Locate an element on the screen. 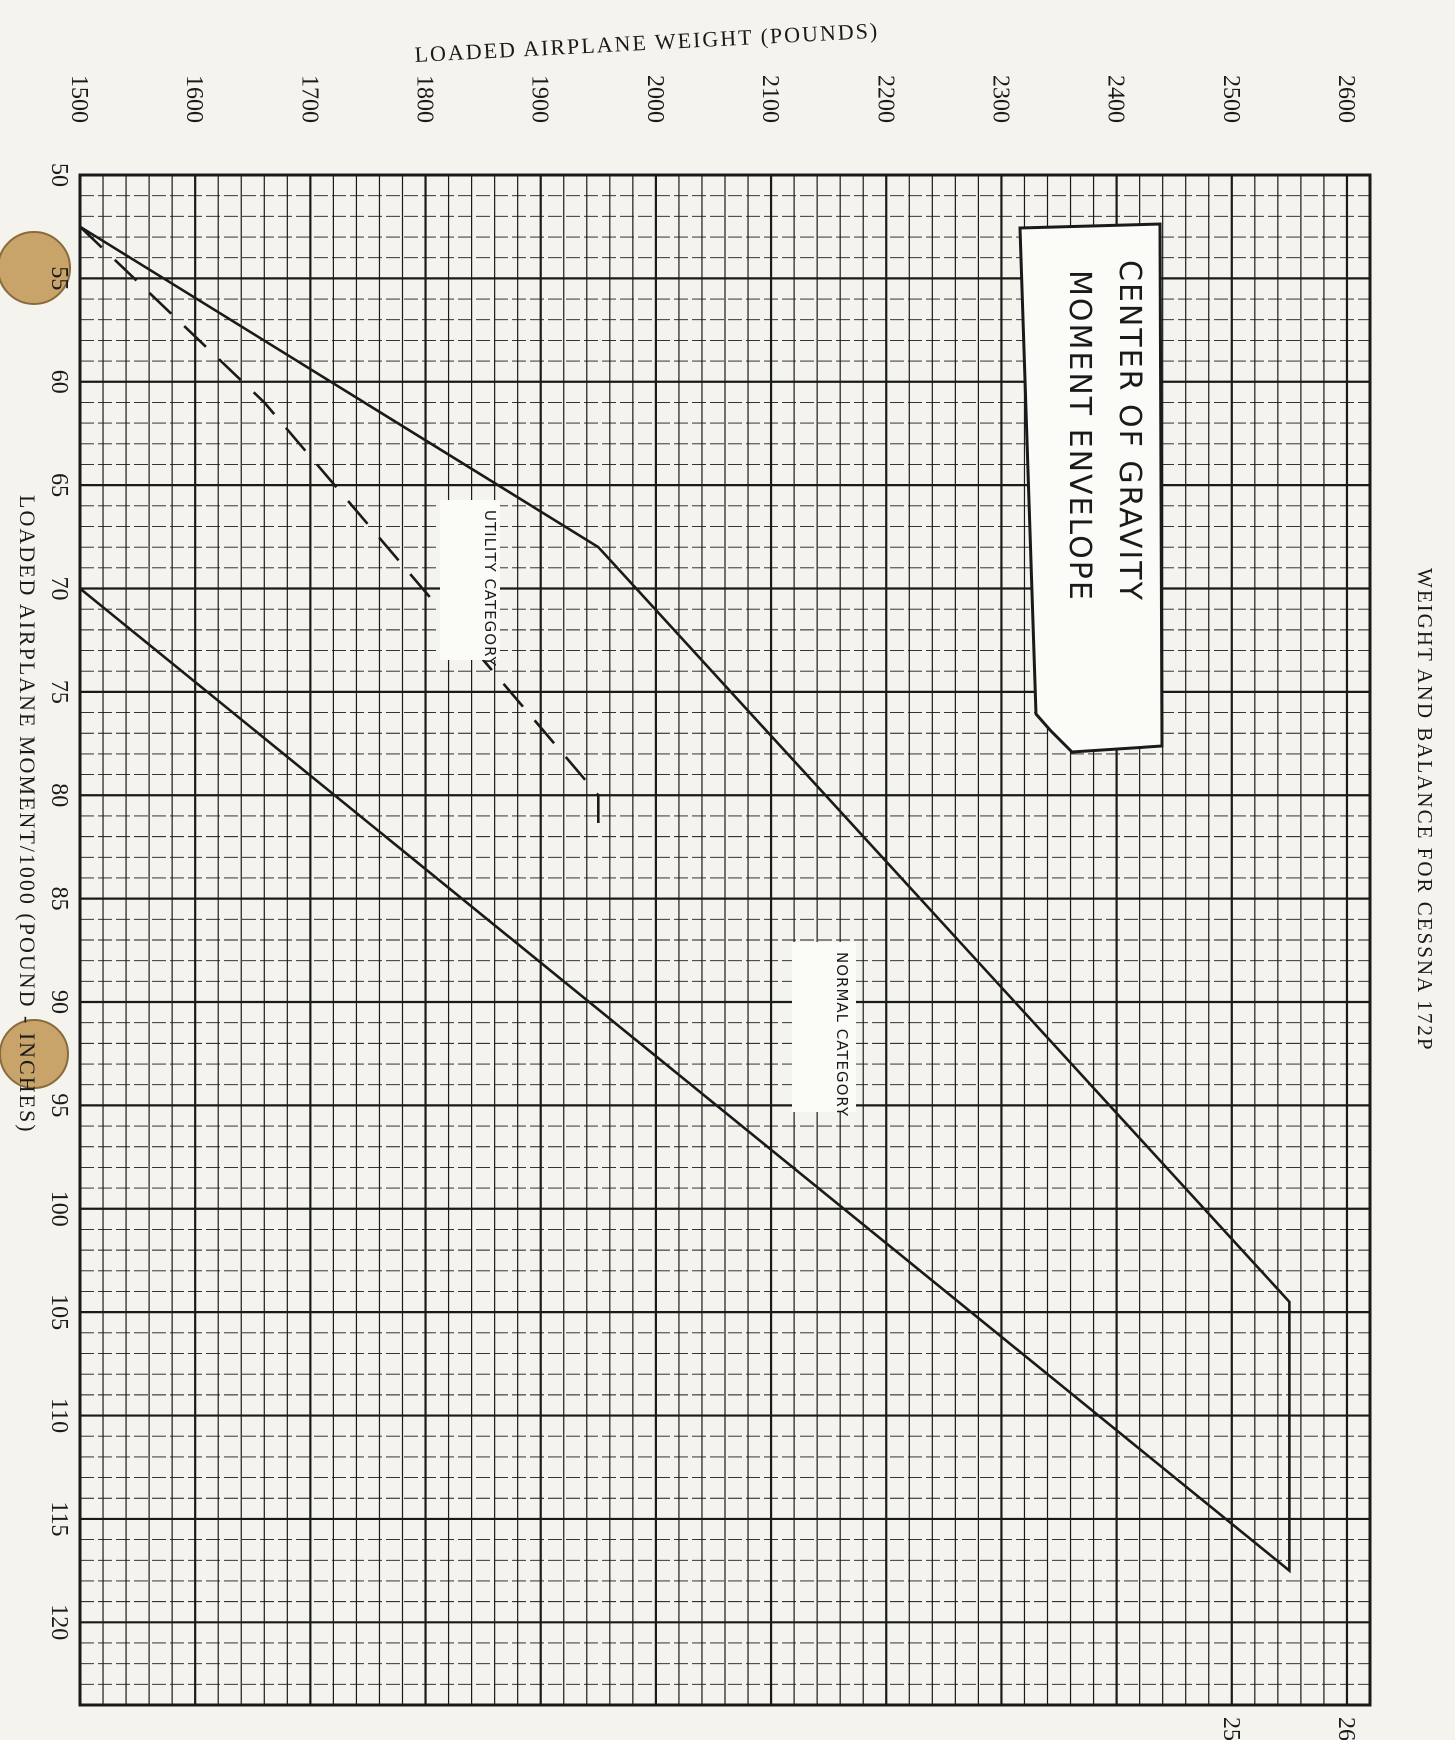 This screenshot has width=1455, height=1740. y-tick-label: 2000 is located at coordinates (655, 99).